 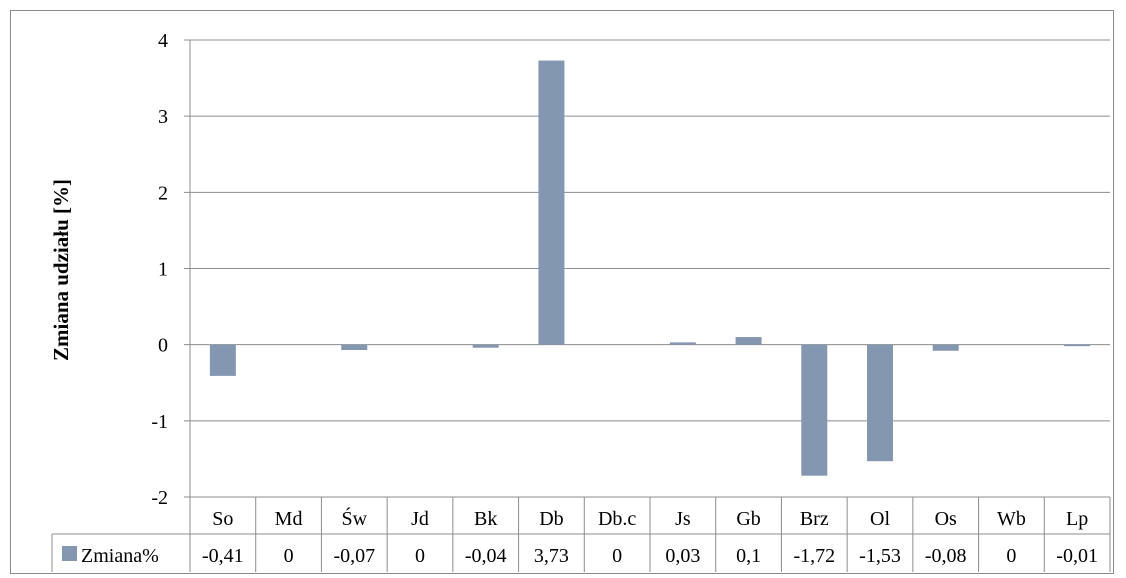 What do you see at coordinates (354, 347) in the screenshot?
I see `bar-Św` at bounding box center [354, 347].